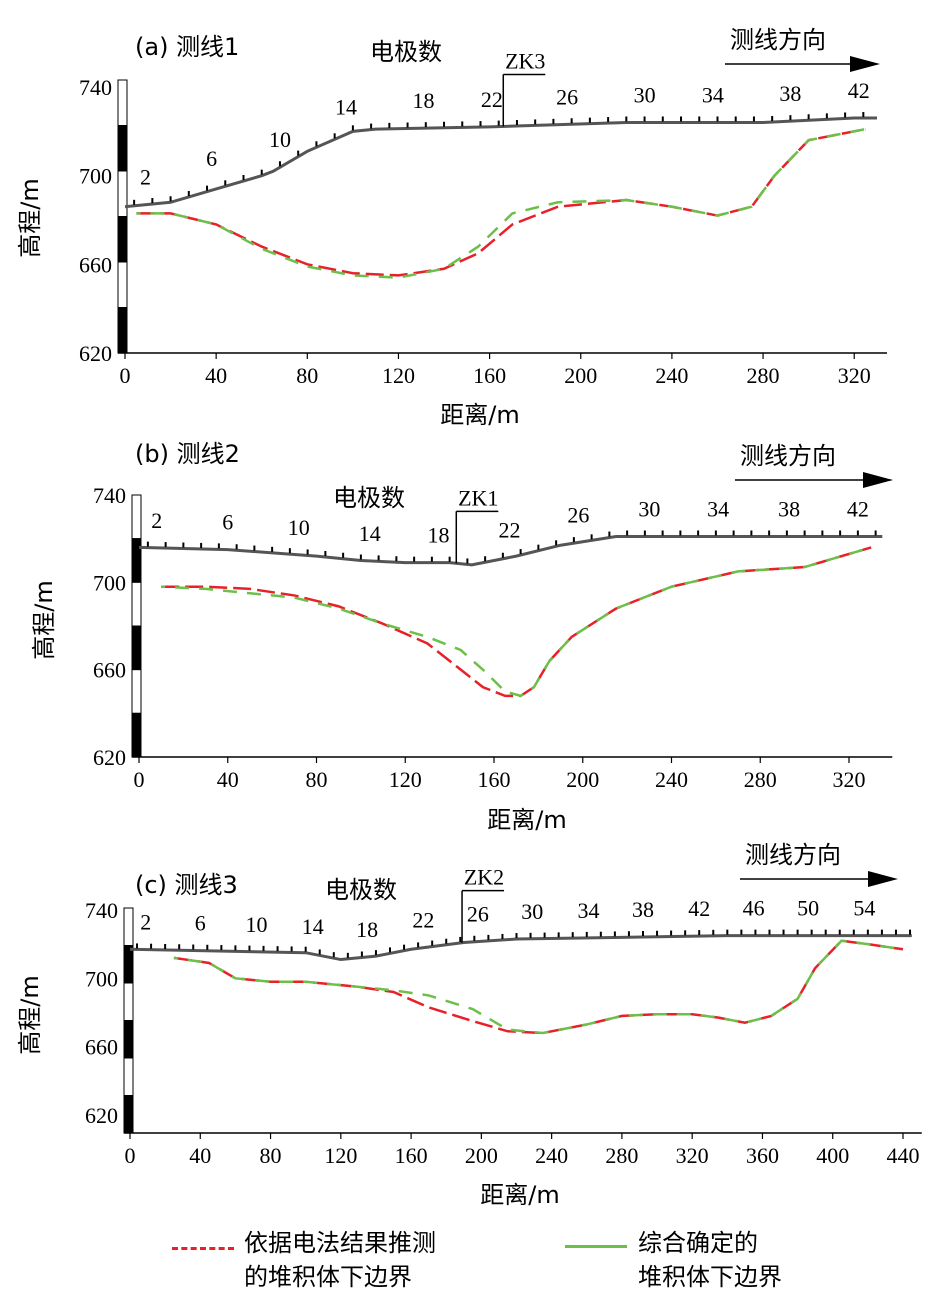  Describe the element at coordinates (903, 1155) in the screenshot. I see `x-tick-label: 440` at that location.